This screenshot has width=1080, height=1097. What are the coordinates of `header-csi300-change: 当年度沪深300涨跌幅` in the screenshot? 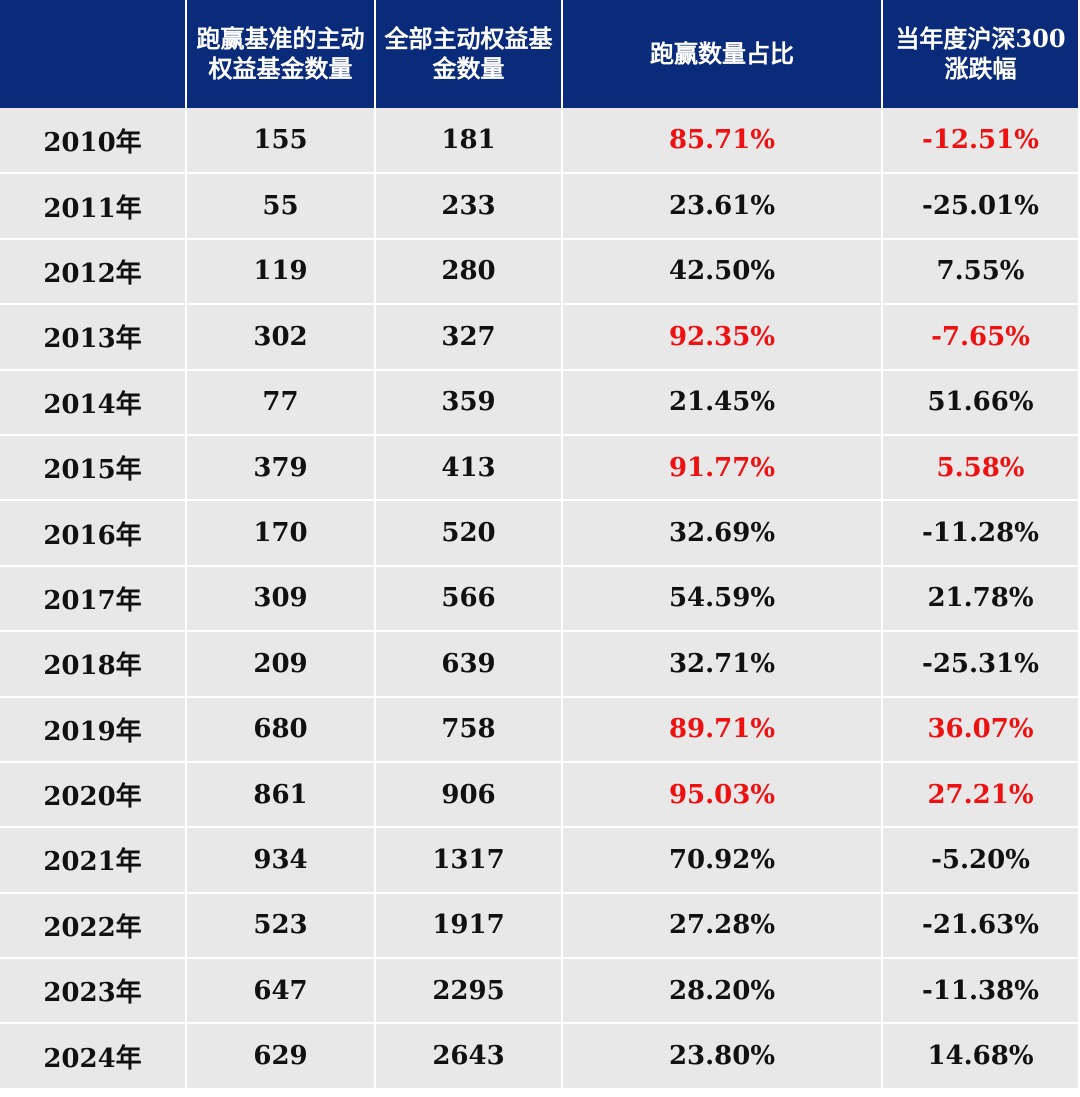 It's located at (980, 54).